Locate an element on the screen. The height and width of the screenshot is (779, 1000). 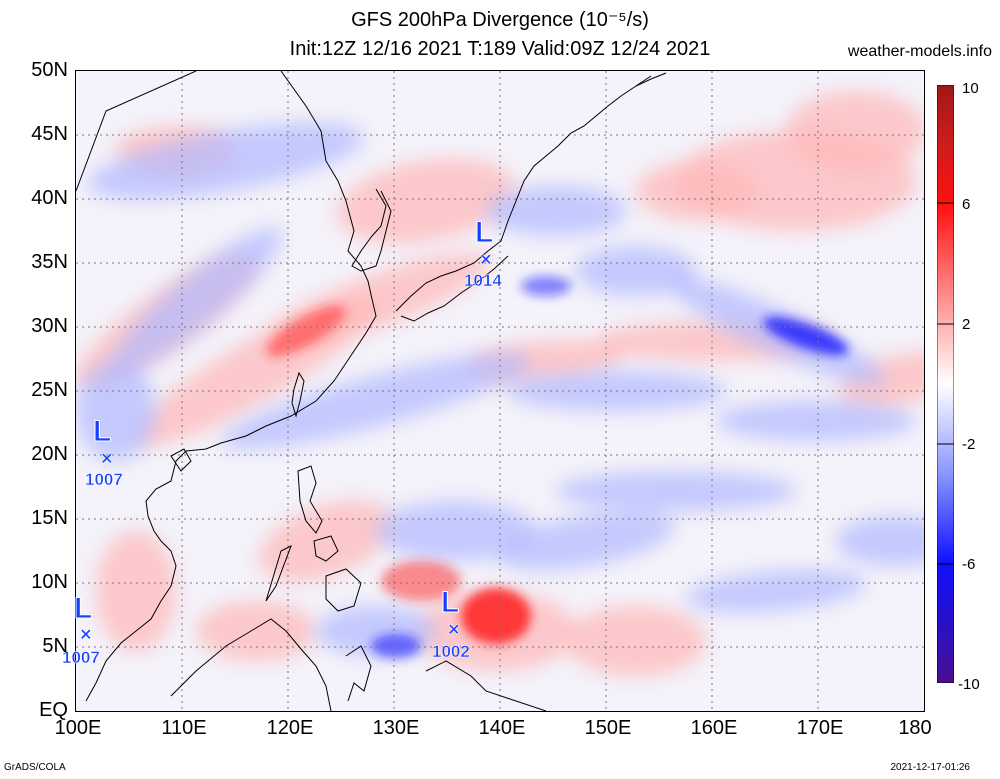
low-pressure-value: 1002 is located at coordinates (451, 651).